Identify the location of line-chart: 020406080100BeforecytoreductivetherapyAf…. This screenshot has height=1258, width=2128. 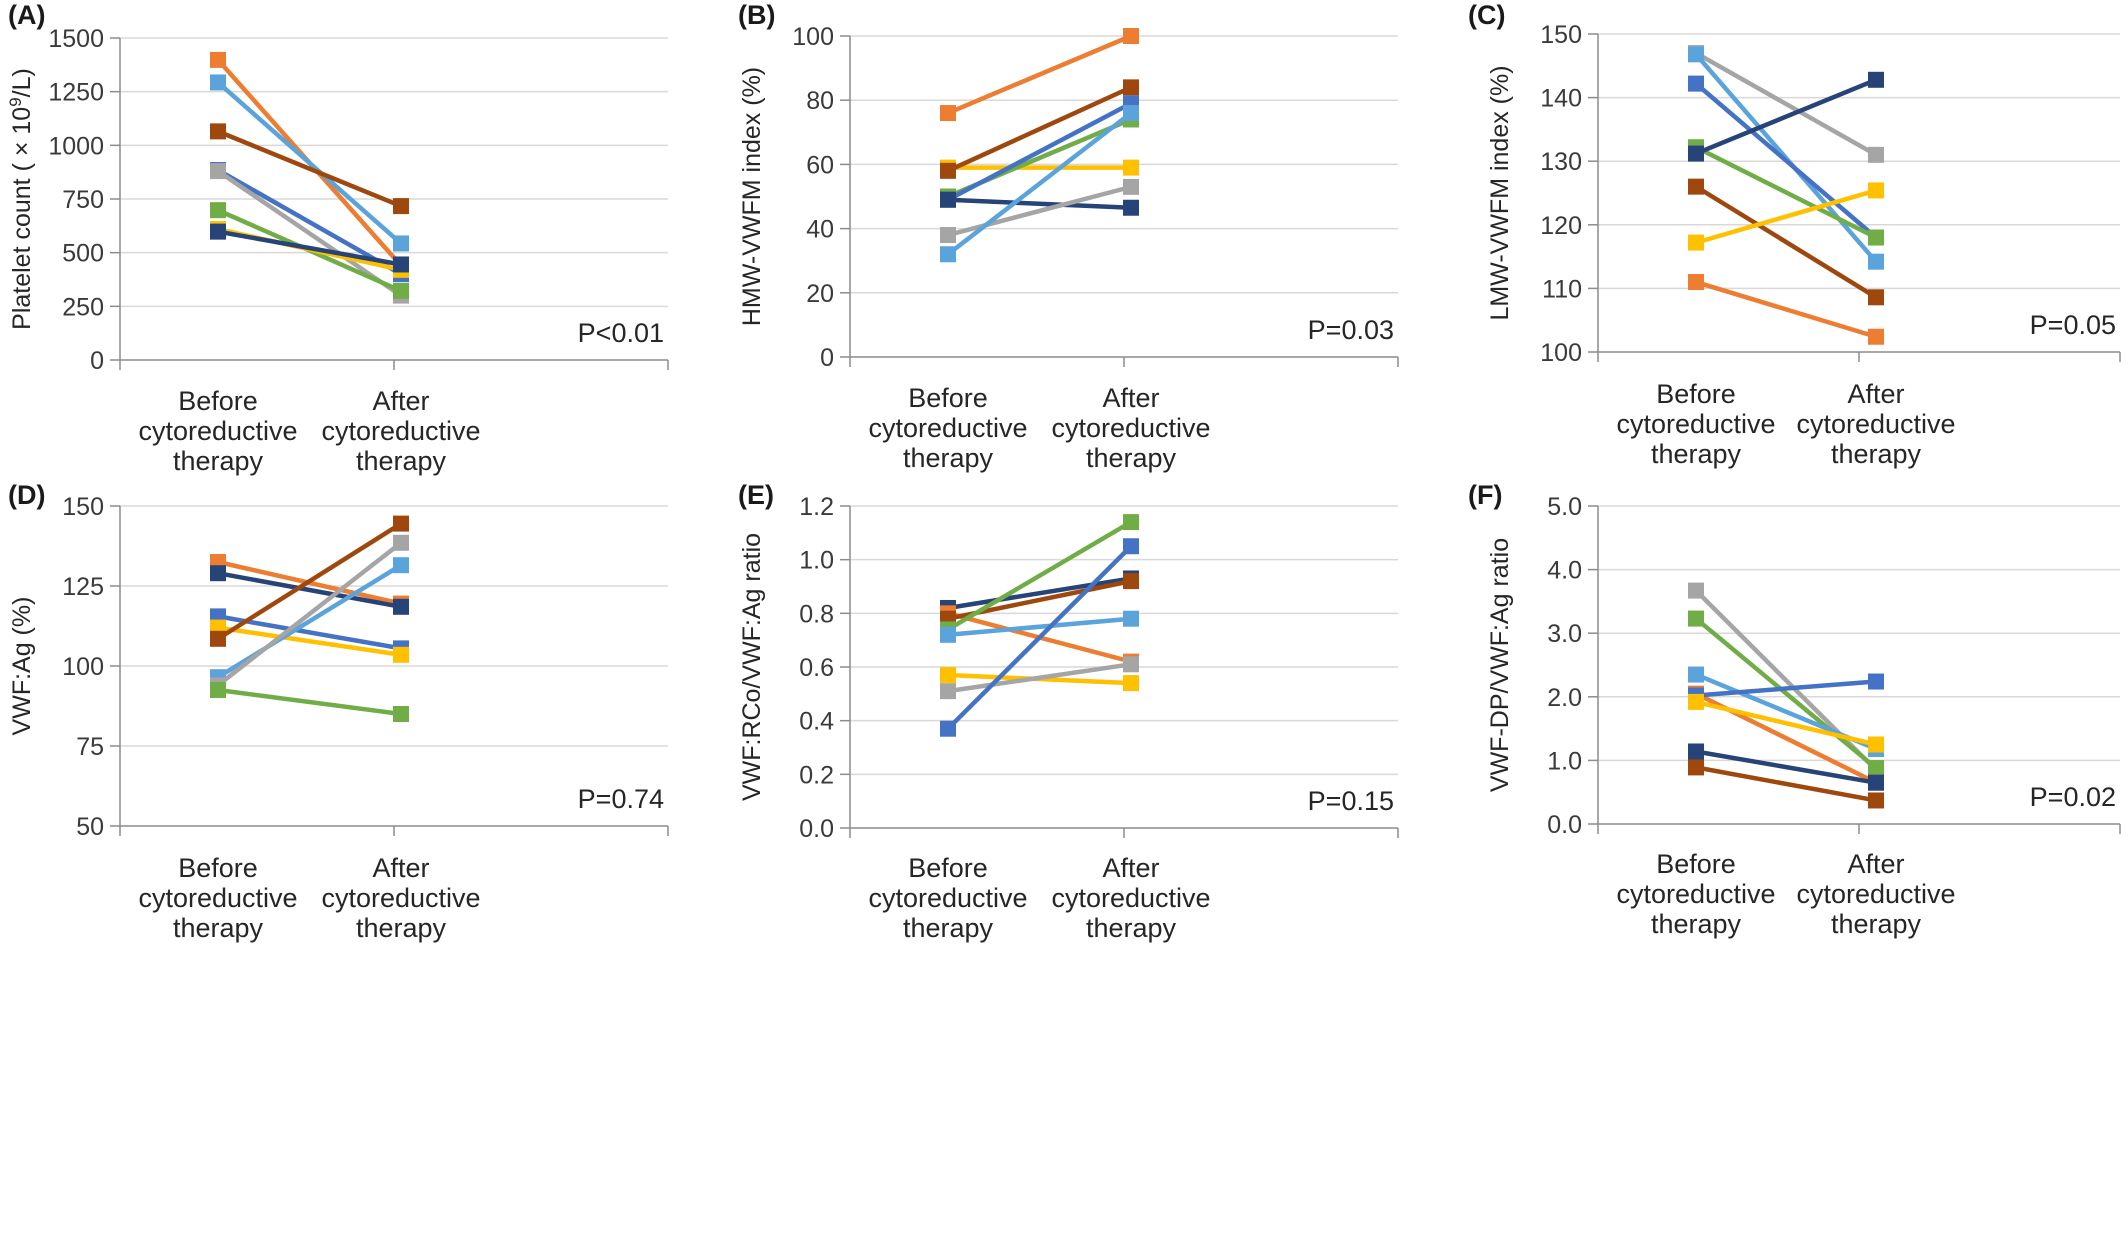
(1068, 248).